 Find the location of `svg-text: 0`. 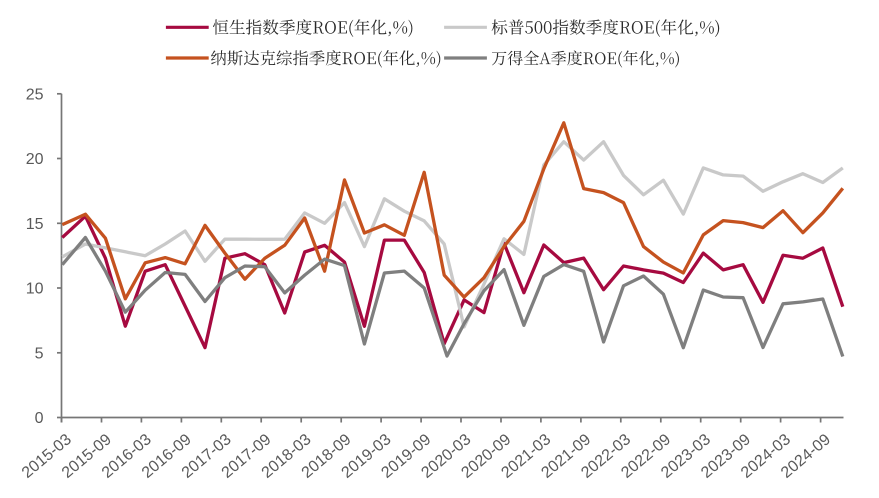

svg-text: 0 is located at coordinates (39, 418).